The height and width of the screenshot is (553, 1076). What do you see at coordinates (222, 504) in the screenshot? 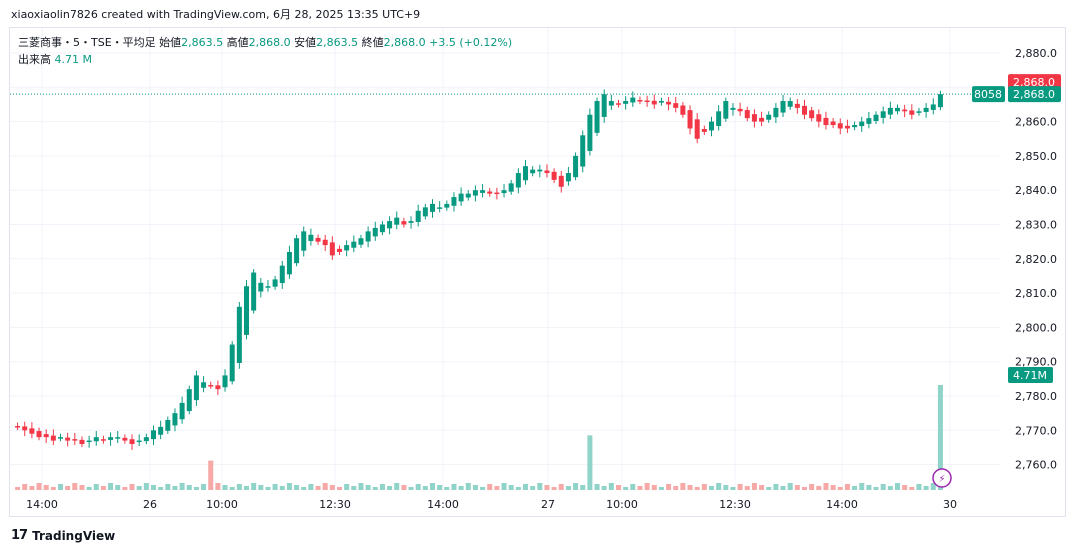
I see `time-tick-label: 10:00` at bounding box center [222, 504].